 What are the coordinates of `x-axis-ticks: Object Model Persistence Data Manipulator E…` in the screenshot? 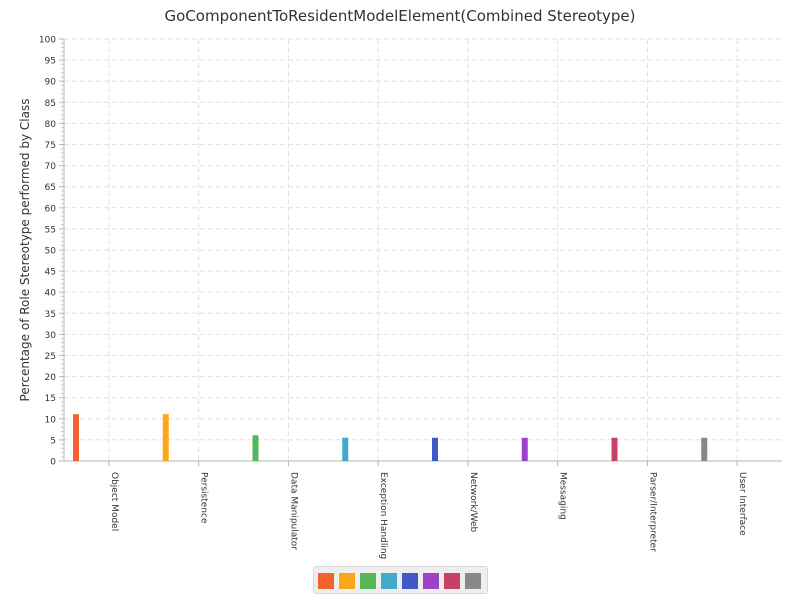 It's located at (427, 510).